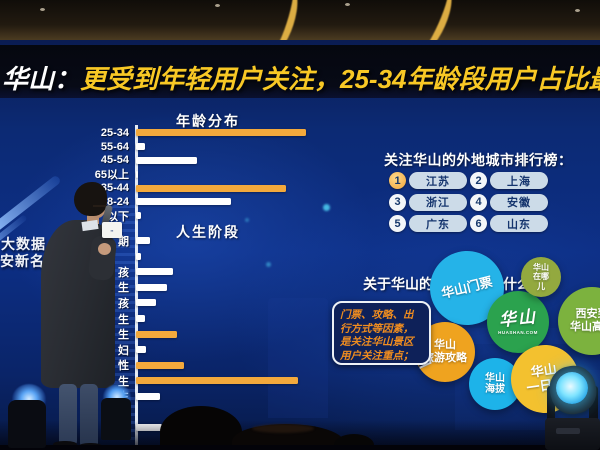 The image size is (600, 450). Describe the element at coordinates (104, 249) in the screenshot. I see `speaker-hand` at that location.